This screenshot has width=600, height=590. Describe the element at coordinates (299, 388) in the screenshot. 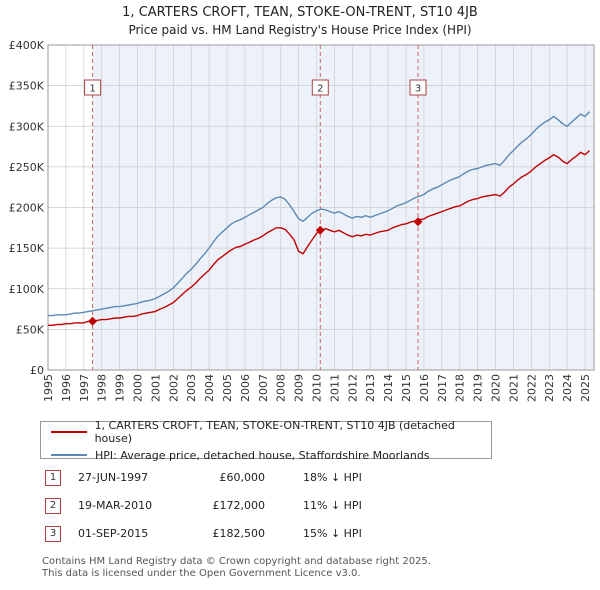

I see `svg-text: 2009` at that location.